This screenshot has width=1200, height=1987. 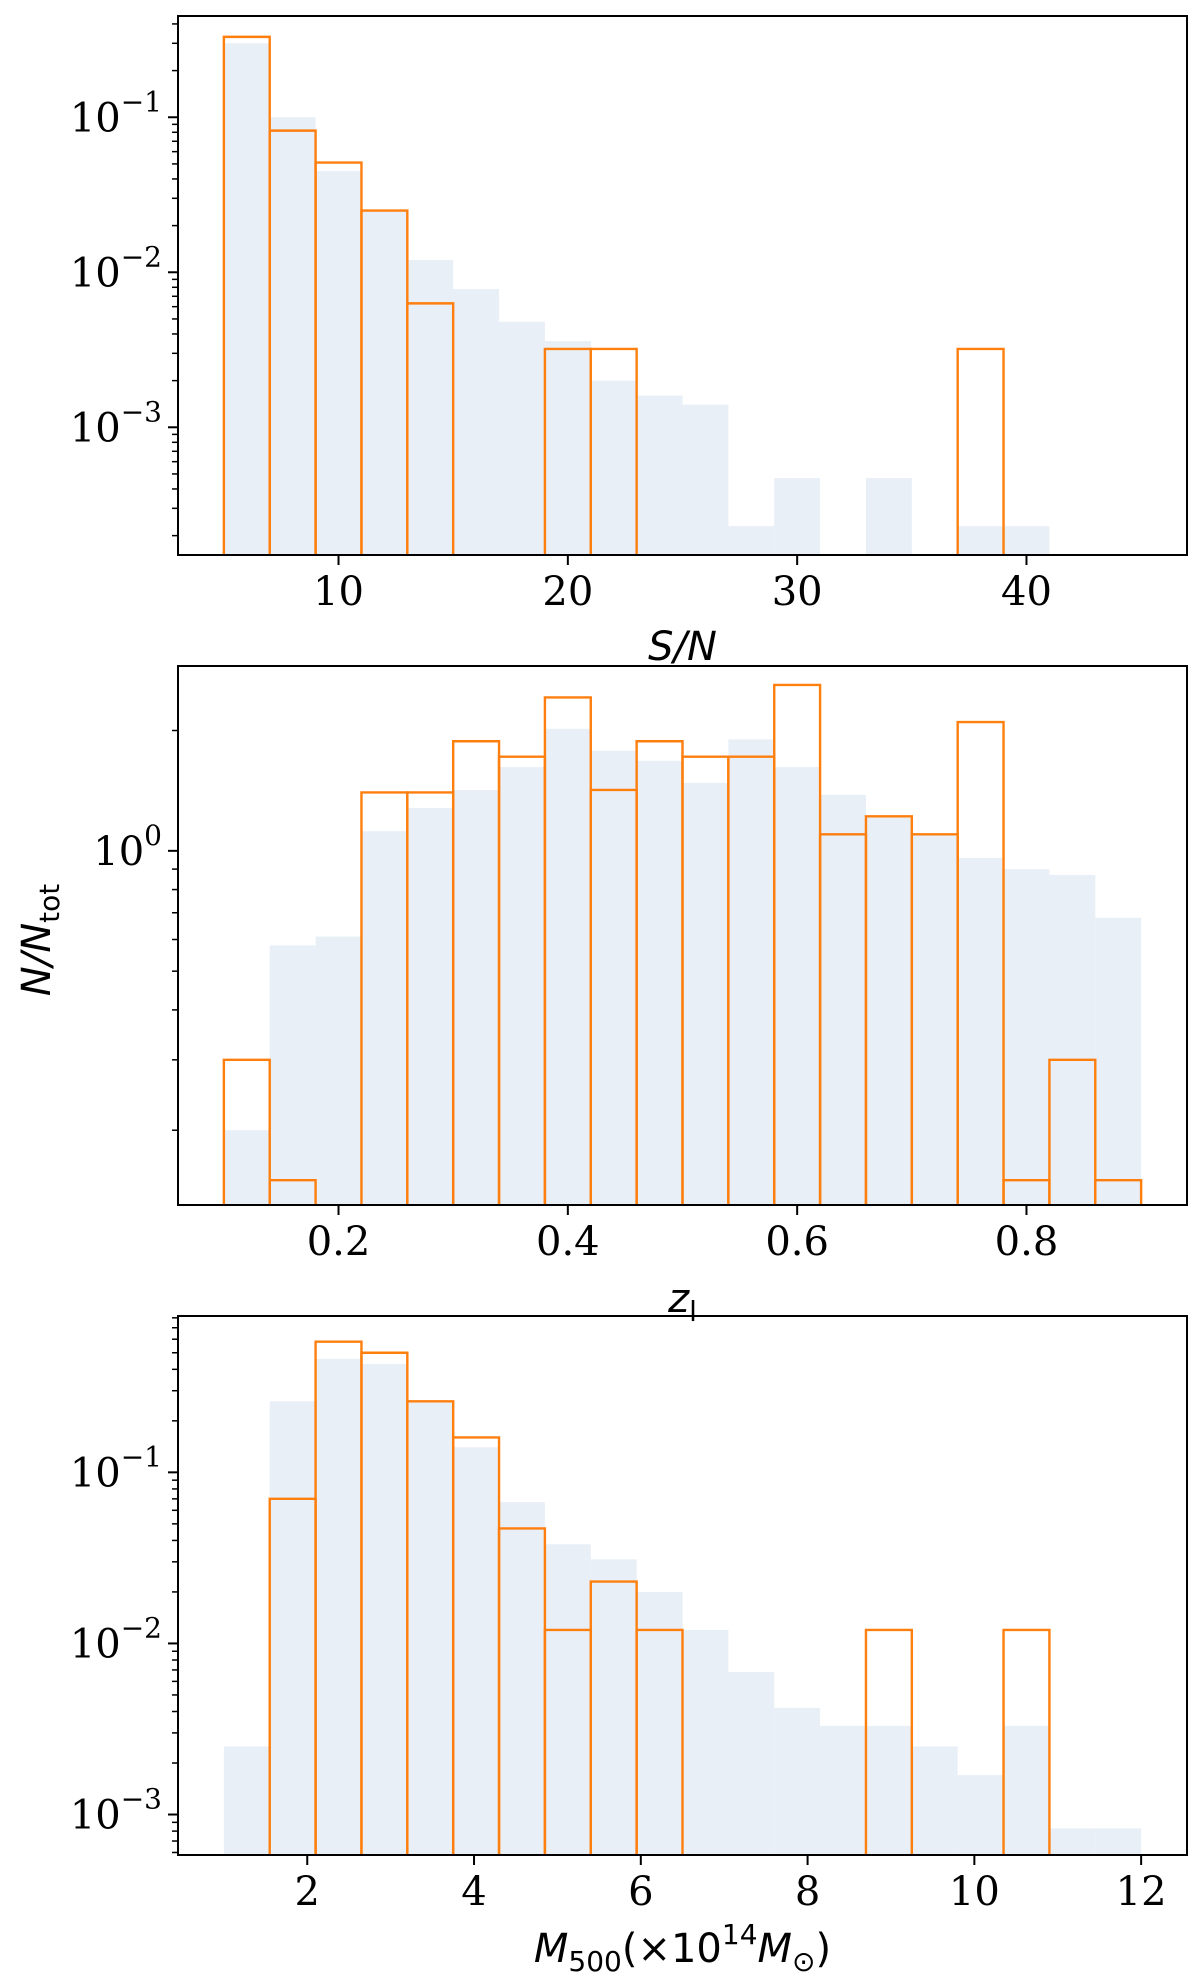 What do you see at coordinates (682, 1948) in the screenshot?
I see `x-axis-label: M500(×1014M⊙)` at bounding box center [682, 1948].